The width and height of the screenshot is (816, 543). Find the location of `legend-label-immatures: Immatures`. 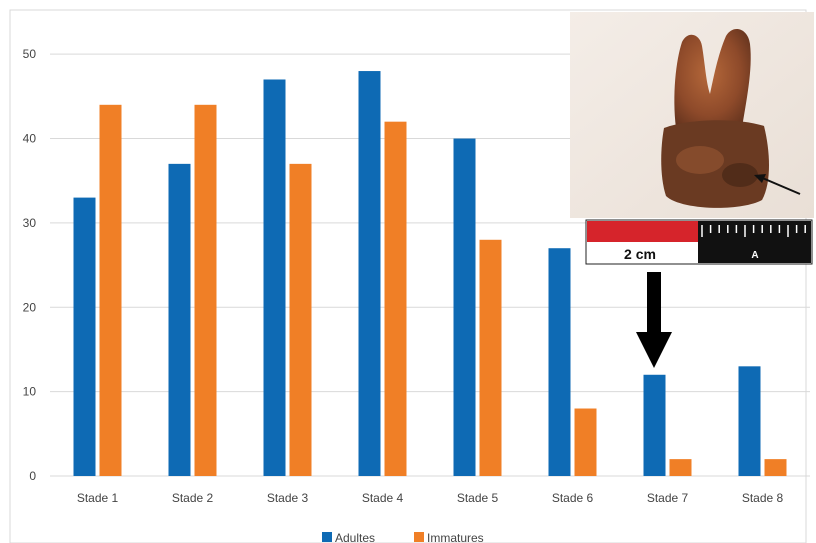

legend-label-immatures: Immatures is located at coordinates (455, 537).